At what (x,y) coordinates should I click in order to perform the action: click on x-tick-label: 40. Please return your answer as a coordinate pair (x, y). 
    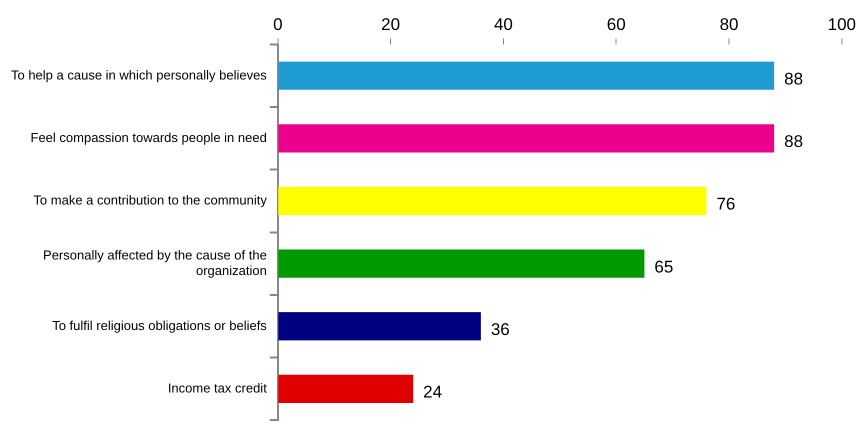
    Looking at the image, I should click on (503, 24).